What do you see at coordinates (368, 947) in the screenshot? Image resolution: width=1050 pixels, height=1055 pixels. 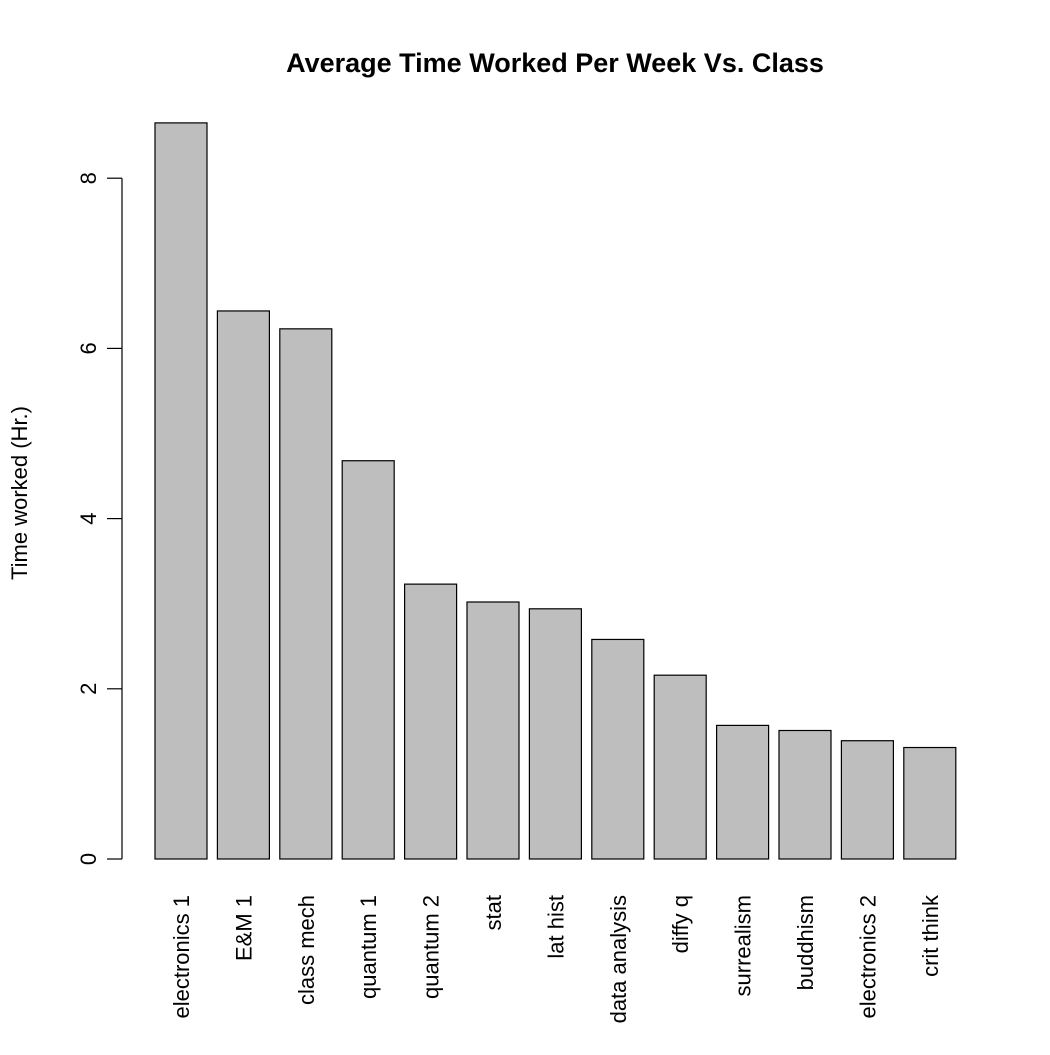 I see `x-tick-label: quantum 1` at bounding box center [368, 947].